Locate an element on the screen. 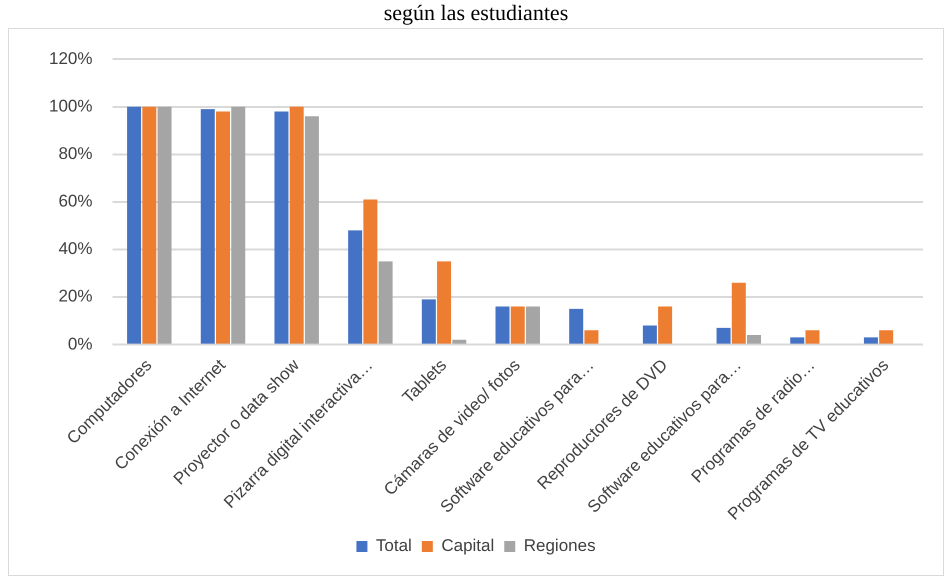 This screenshot has width=952, height=580. y-tick-label: 20% is located at coordinates (75, 296).